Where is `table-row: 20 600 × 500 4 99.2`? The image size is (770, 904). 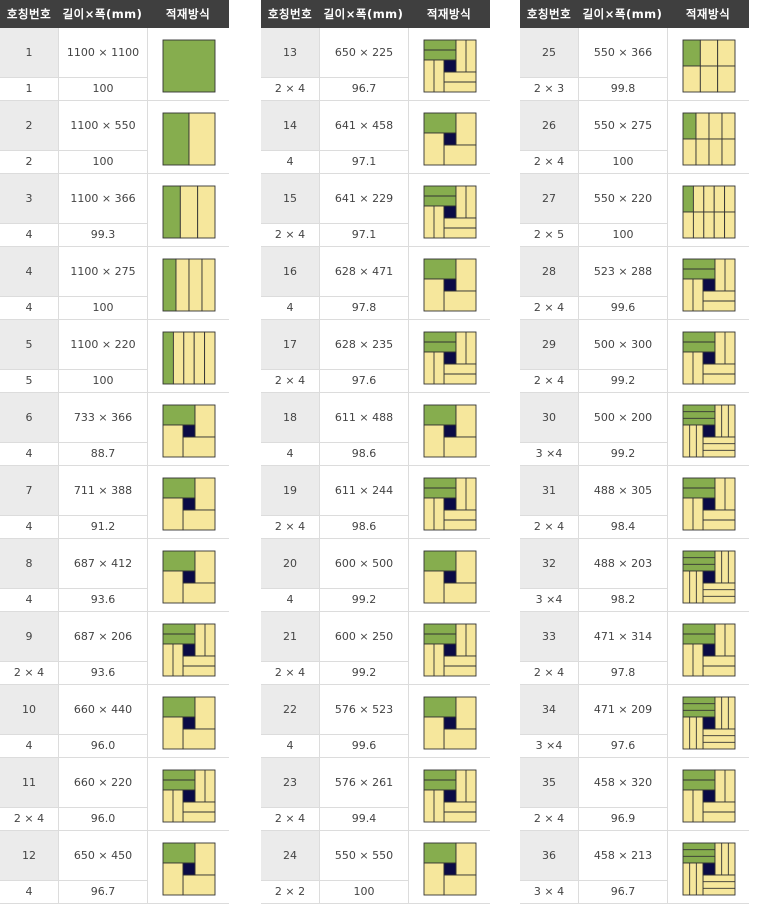
table-row: 20 600 × 500 4 99.2 is located at coordinates (375, 575).